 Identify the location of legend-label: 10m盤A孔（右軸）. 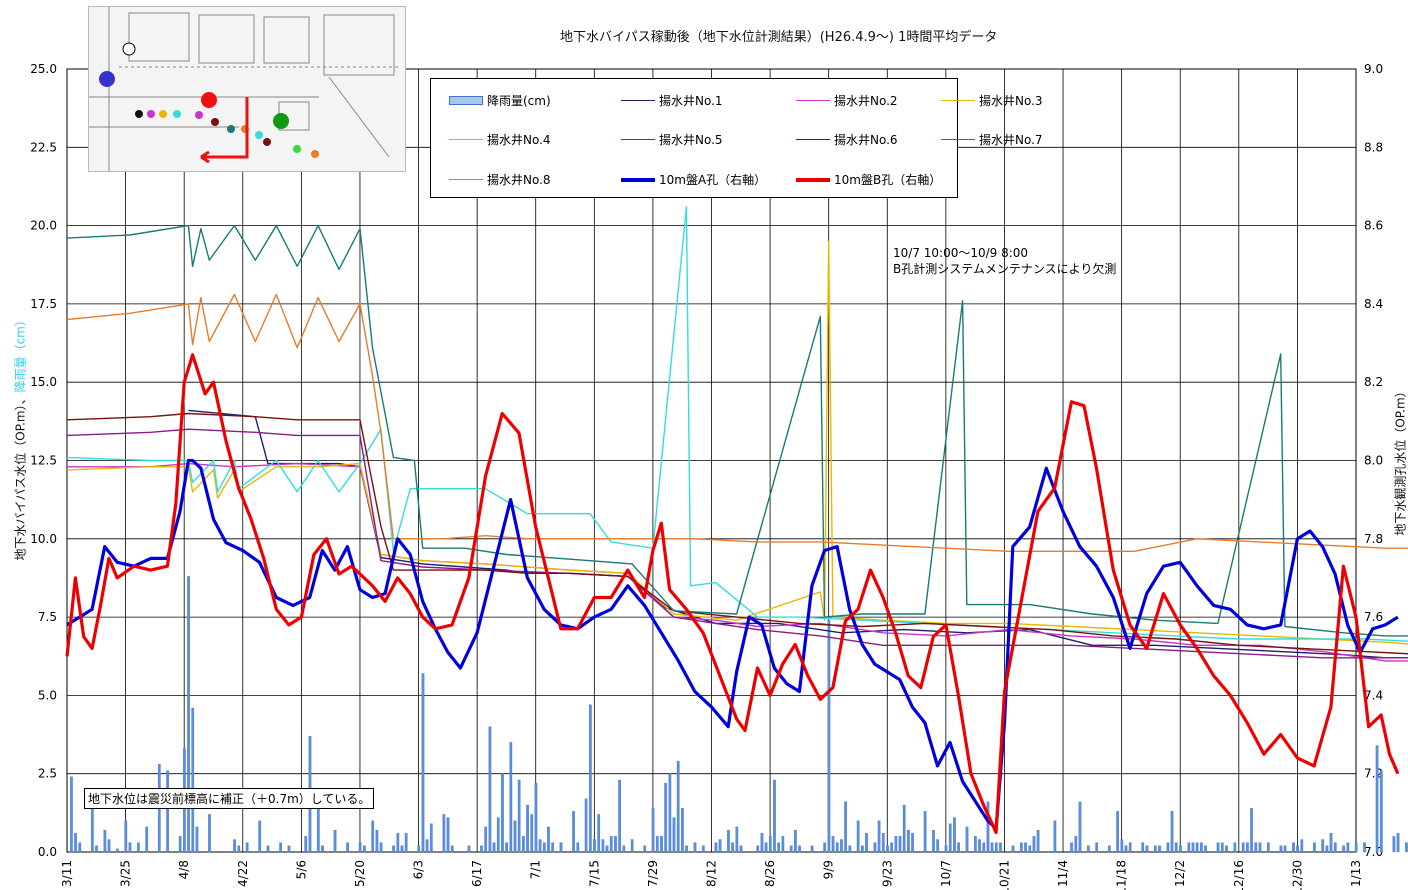
(713, 180).